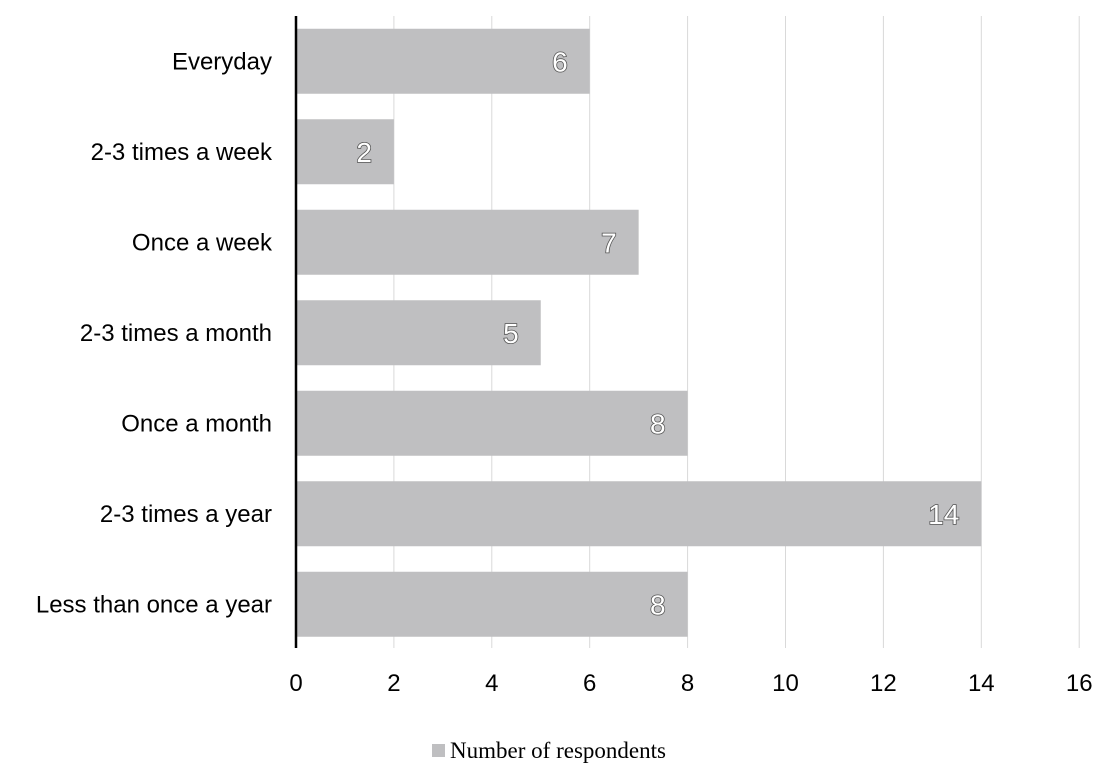  What do you see at coordinates (196, 423) in the screenshot?
I see `category-label: Once a month` at bounding box center [196, 423].